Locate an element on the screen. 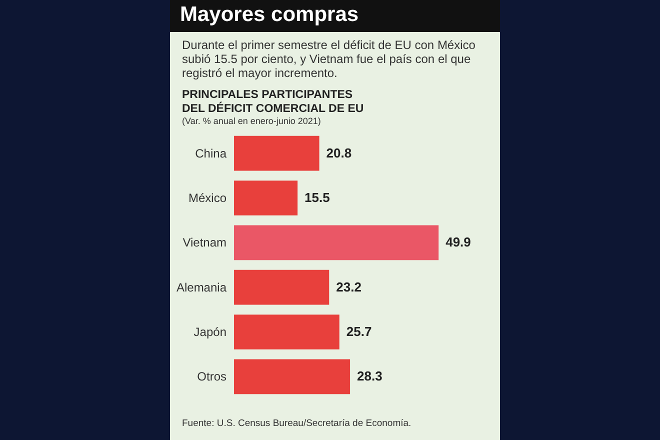  source-note: Fuente: U.S. Census Bureau/Secretaría de Economía. is located at coordinates (297, 423).